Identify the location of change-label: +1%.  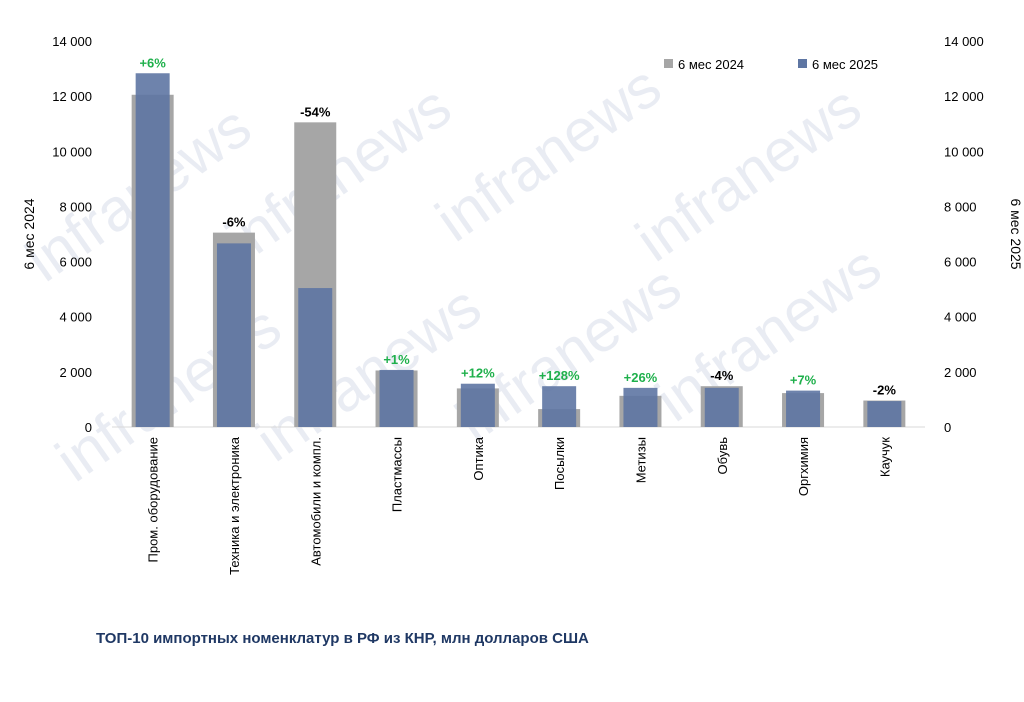
(396, 359).